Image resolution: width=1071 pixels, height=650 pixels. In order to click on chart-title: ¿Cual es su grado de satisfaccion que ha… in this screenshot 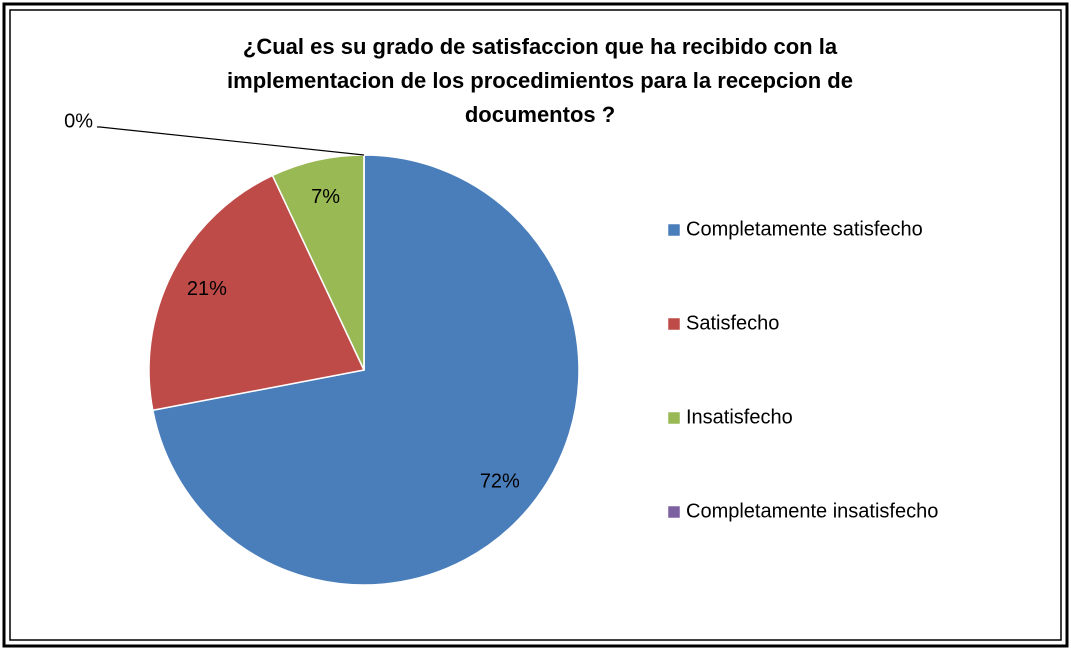, I will do `click(540, 80)`.